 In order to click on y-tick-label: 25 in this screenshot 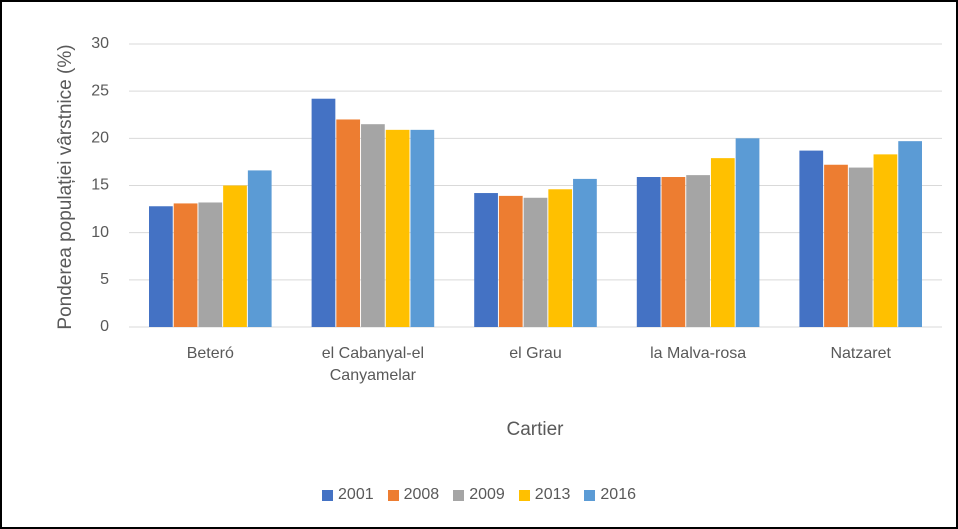, I will do `click(100, 90)`.